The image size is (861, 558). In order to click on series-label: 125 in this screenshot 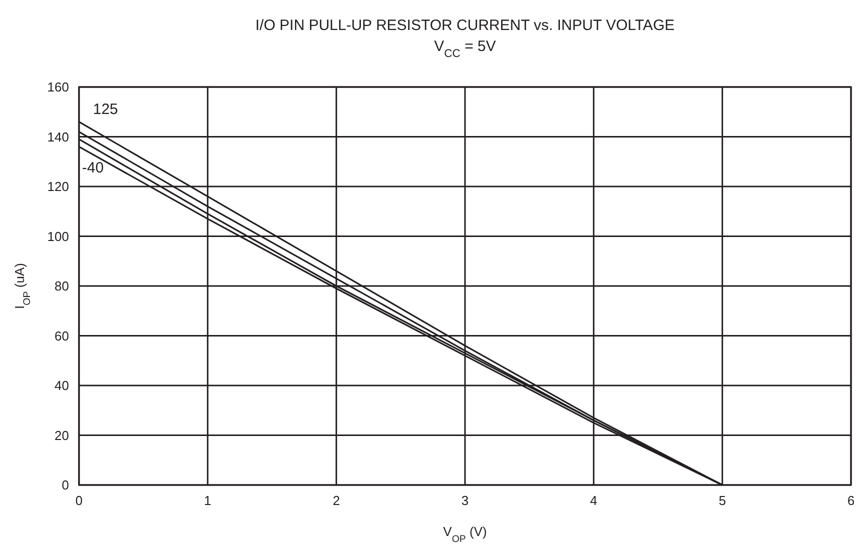, I will do `click(105, 109)`.